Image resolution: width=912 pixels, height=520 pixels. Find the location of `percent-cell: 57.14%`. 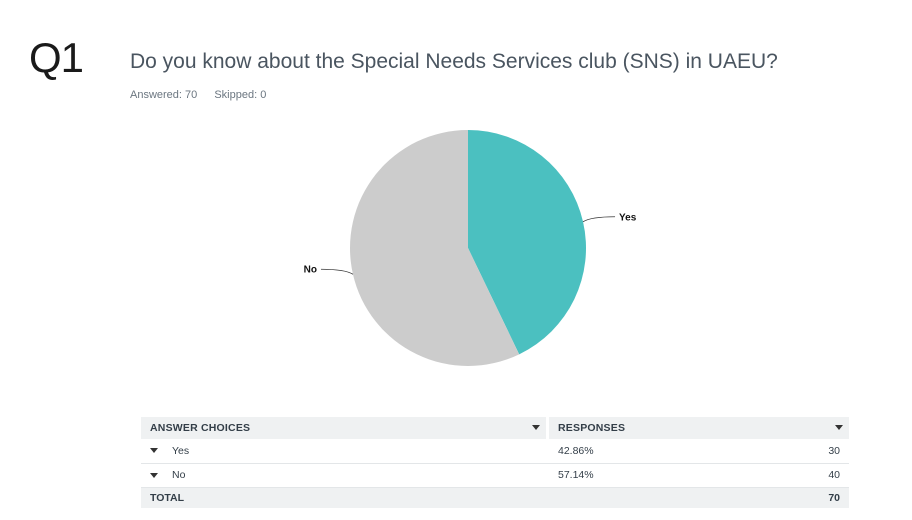

percent-cell: 57.14% is located at coordinates (654, 475).